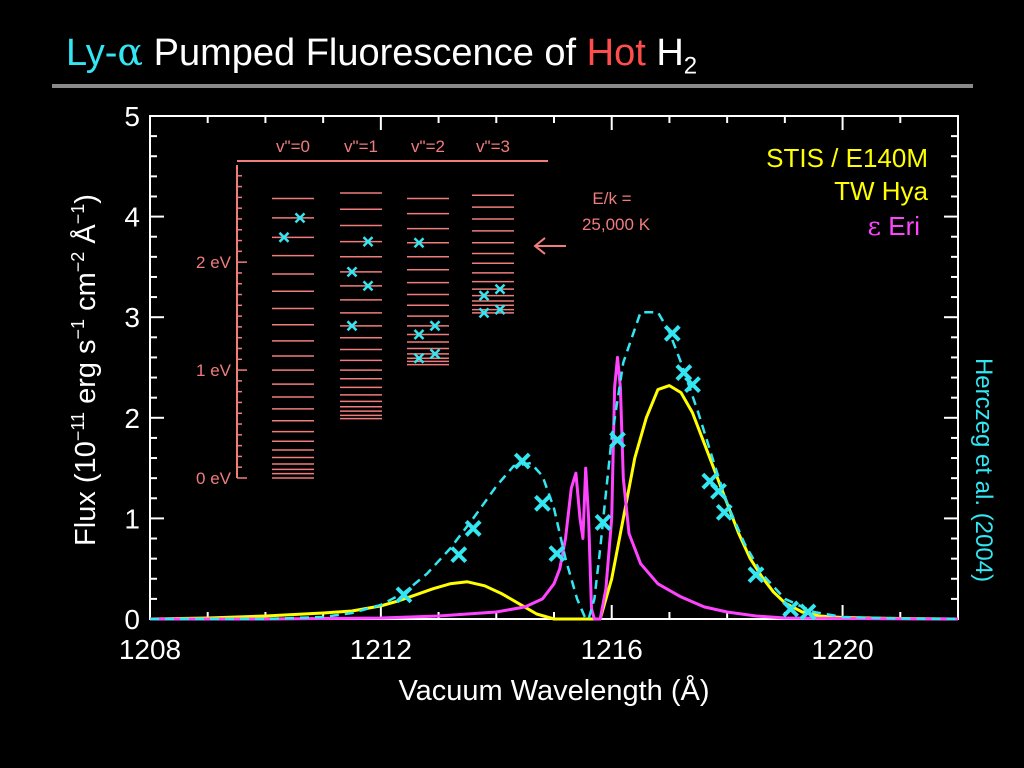 This screenshot has height=768, width=1024. What do you see at coordinates (132, 317) in the screenshot?
I see `y-tick-label: 3` at bounding box center [132, 317].